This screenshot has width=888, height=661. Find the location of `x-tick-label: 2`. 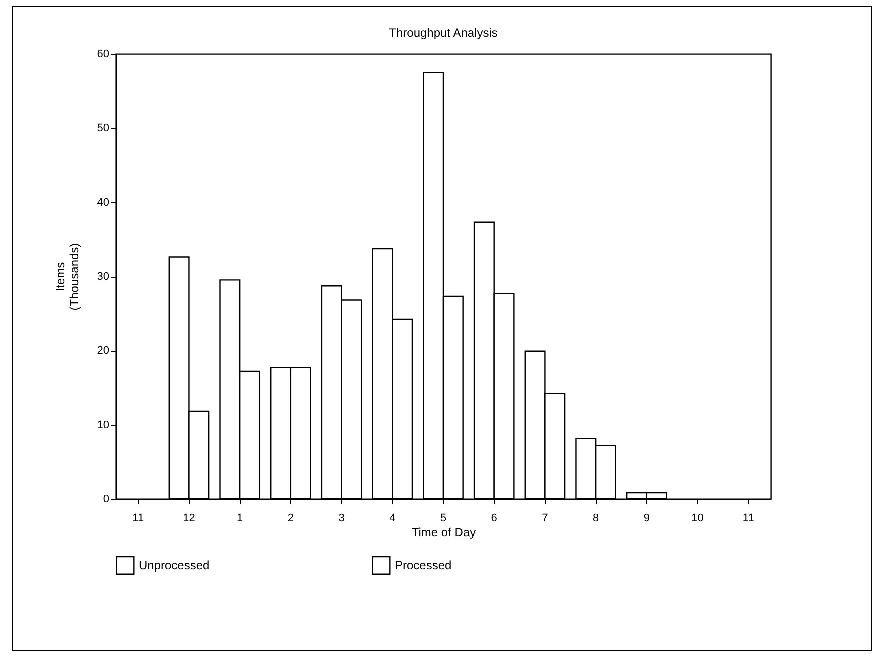

x-tick-label: 2 is located at coordinates (291, 518).